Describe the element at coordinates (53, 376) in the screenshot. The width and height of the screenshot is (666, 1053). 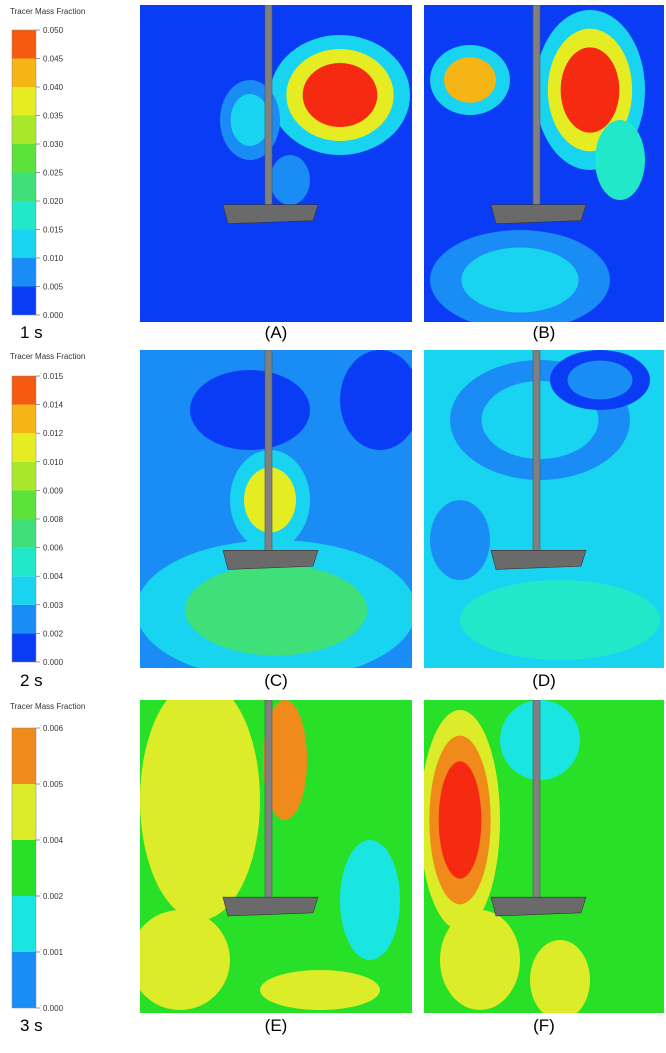
I see `colorbar-tick-label: 0.015` at that location.